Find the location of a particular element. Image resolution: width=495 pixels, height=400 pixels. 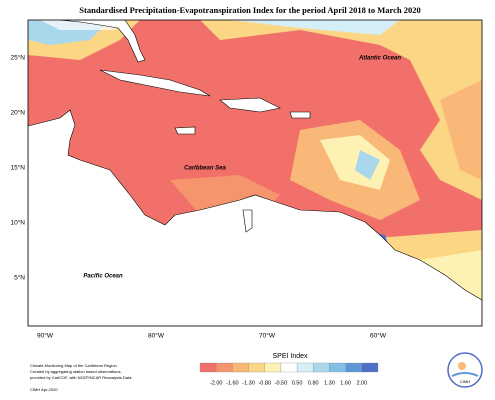

lat-label: 10°N is located at coordinates (17, 223).